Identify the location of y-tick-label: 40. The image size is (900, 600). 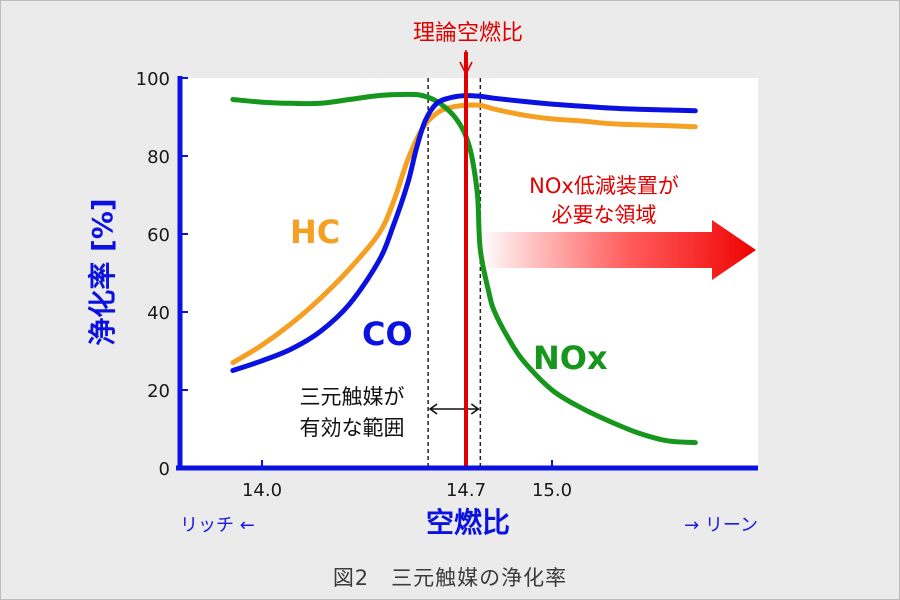
(158, 313).